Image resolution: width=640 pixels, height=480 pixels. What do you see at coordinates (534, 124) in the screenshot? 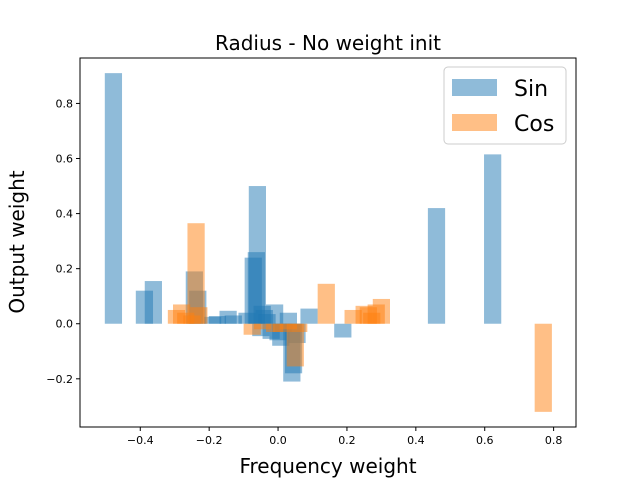
I see `legend-cos-label: Cos` at bounding box center [534, 124].